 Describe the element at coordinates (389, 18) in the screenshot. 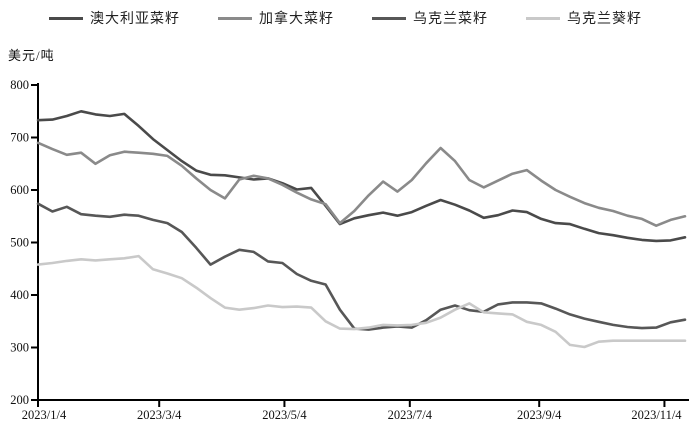

I see `legend-line-swatch-ukrainian-rapeseed` at that location.